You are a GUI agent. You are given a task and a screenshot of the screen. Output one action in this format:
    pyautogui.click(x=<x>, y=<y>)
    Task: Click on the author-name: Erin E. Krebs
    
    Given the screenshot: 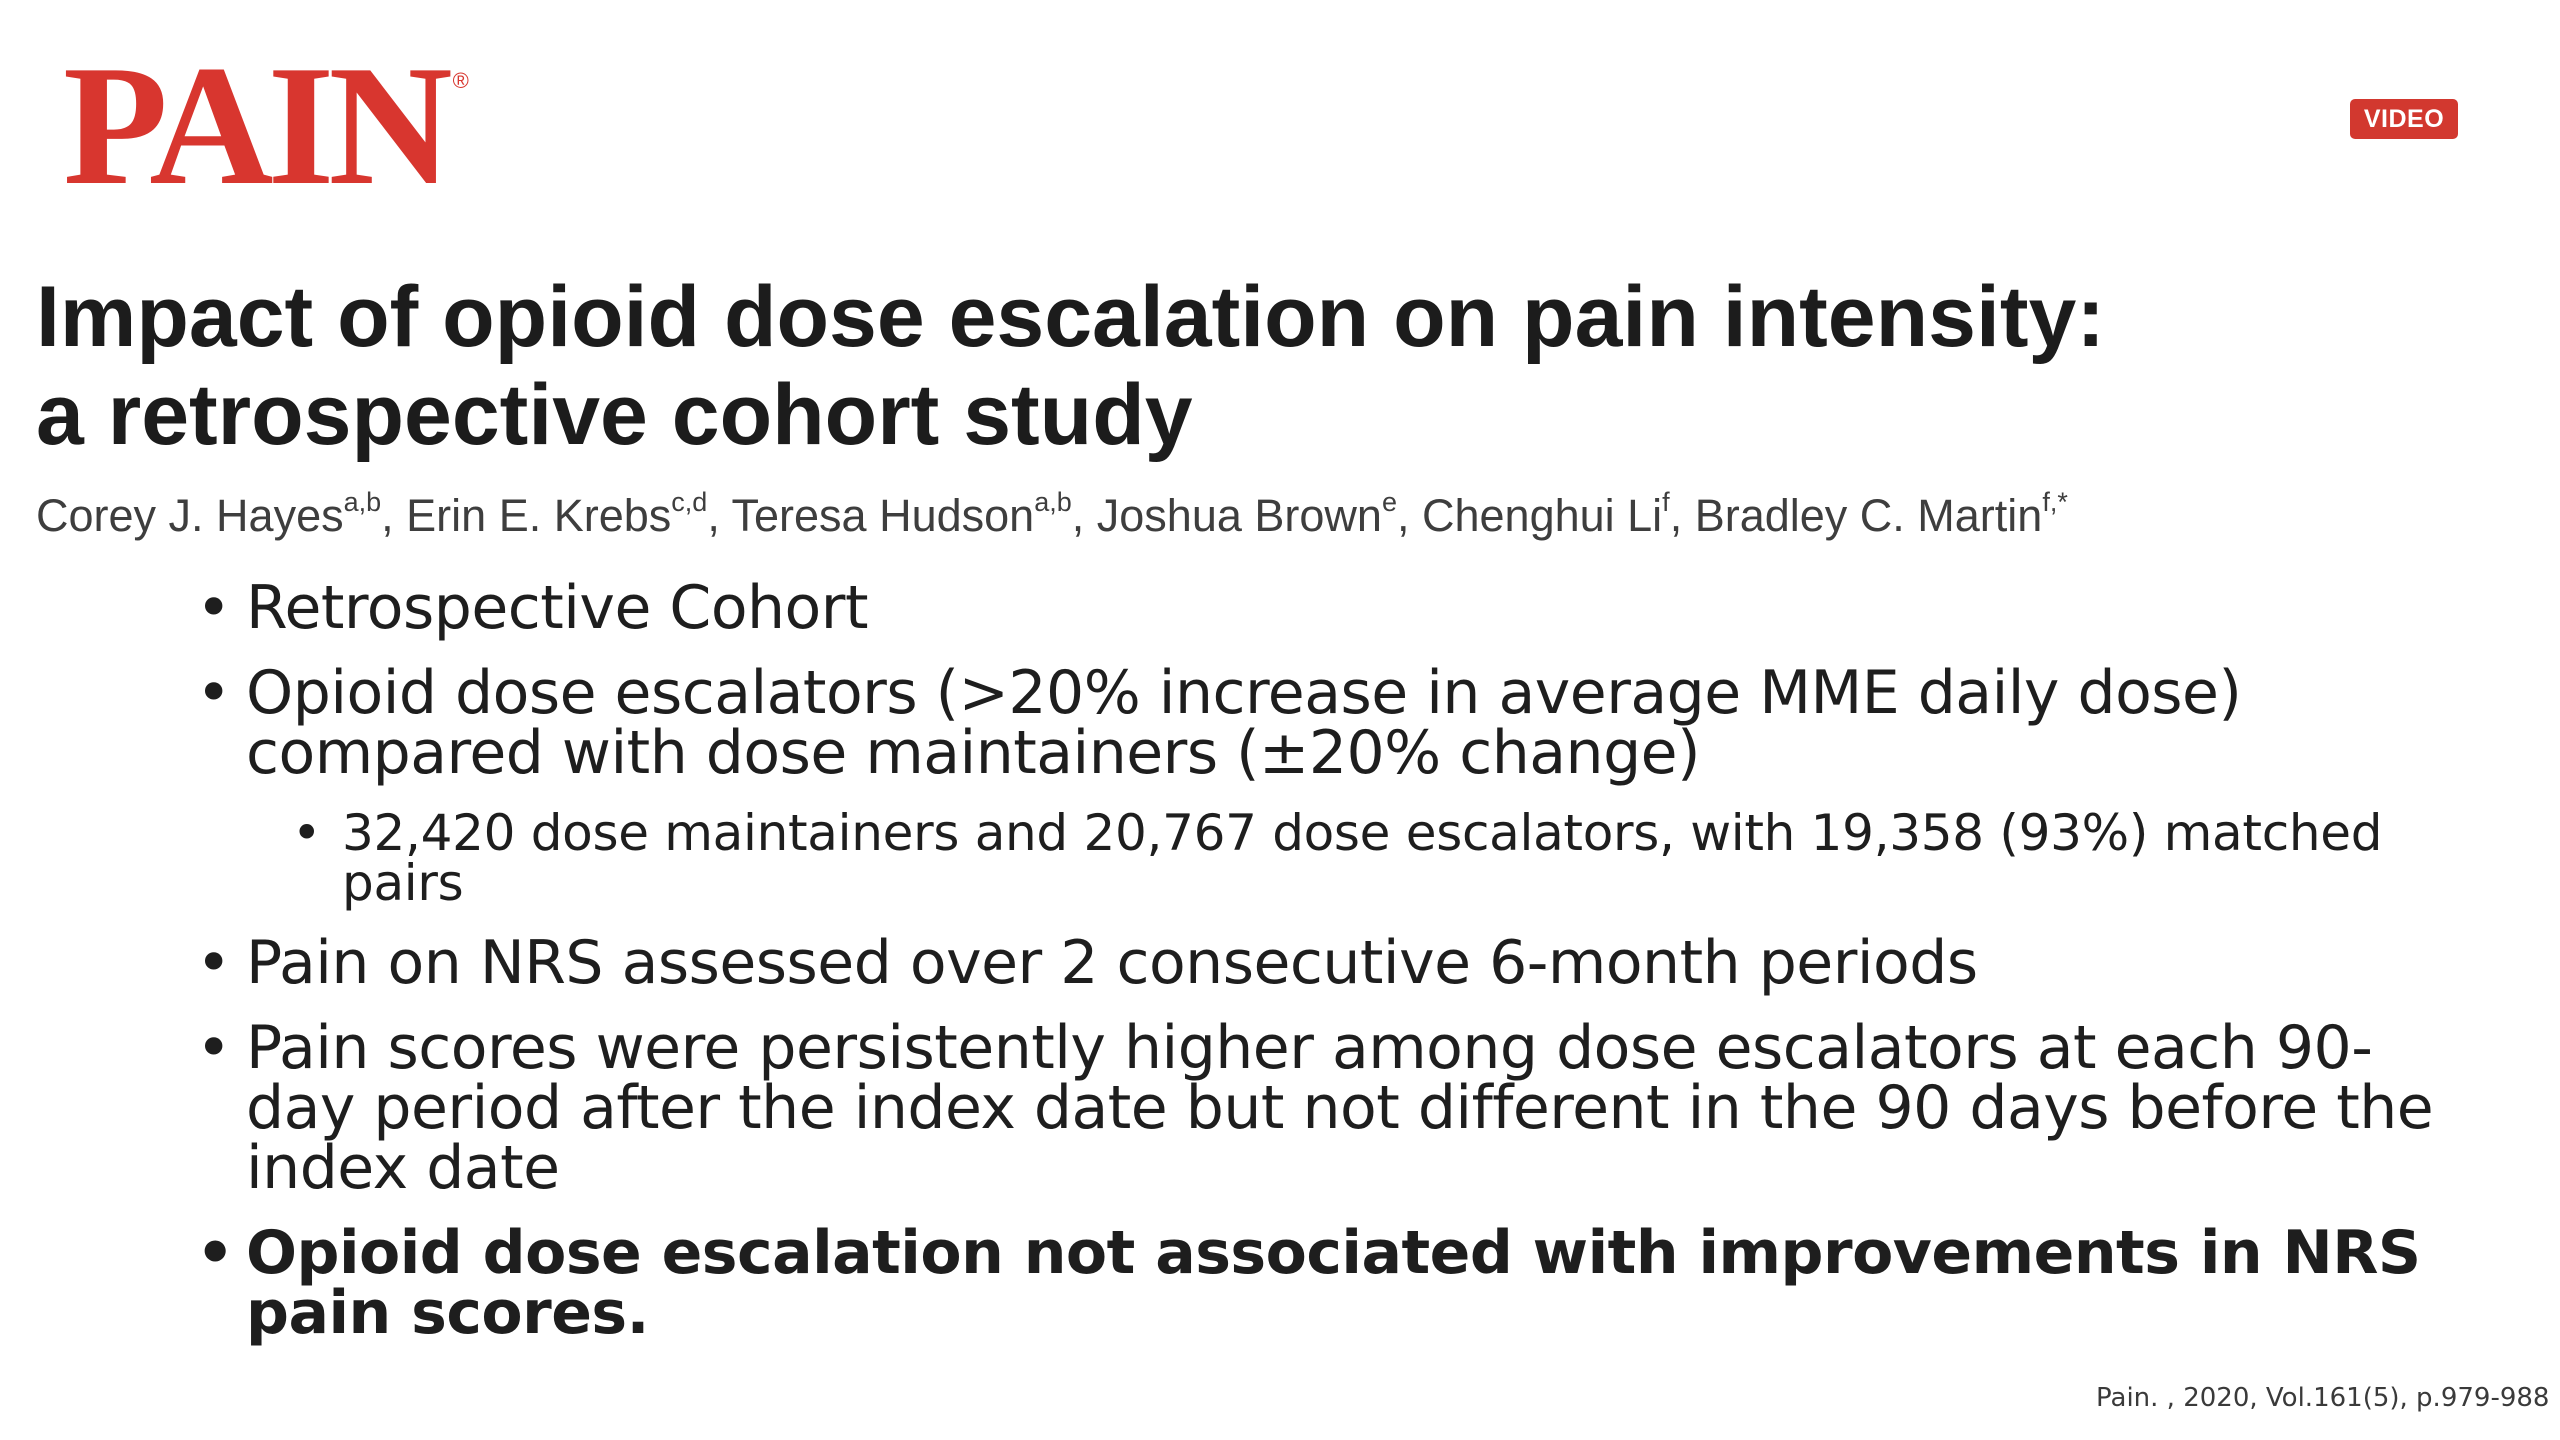 What is the action you would take?
    pyautogui.click(x=539, y=515)
    